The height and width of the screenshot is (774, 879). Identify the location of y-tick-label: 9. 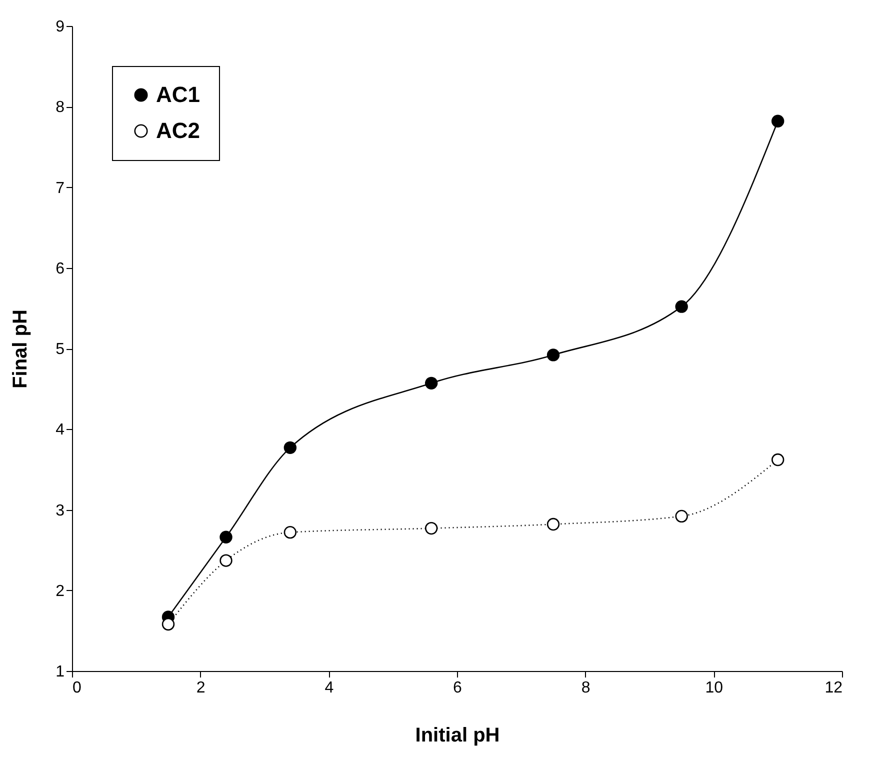
(60, 27).